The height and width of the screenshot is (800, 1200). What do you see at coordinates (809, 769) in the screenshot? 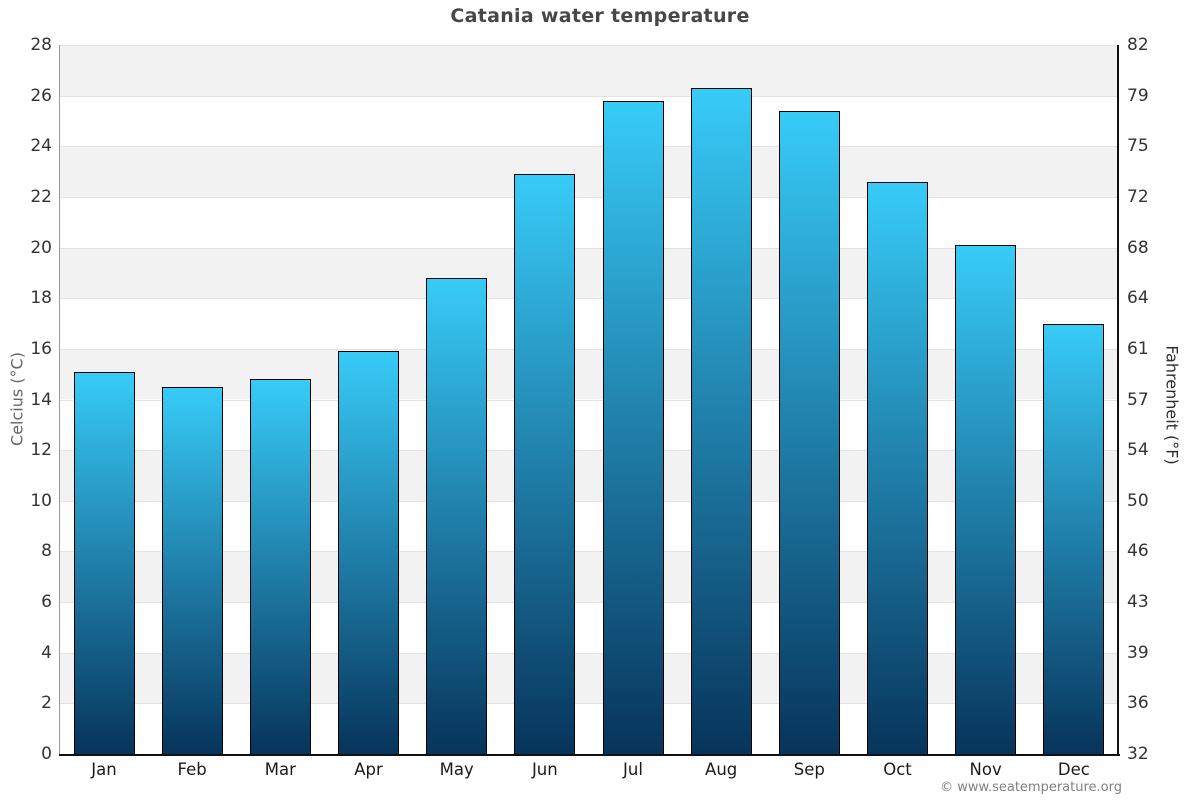
I see `x-tick-label-sep: Sep` at bounding box center [809, 769].